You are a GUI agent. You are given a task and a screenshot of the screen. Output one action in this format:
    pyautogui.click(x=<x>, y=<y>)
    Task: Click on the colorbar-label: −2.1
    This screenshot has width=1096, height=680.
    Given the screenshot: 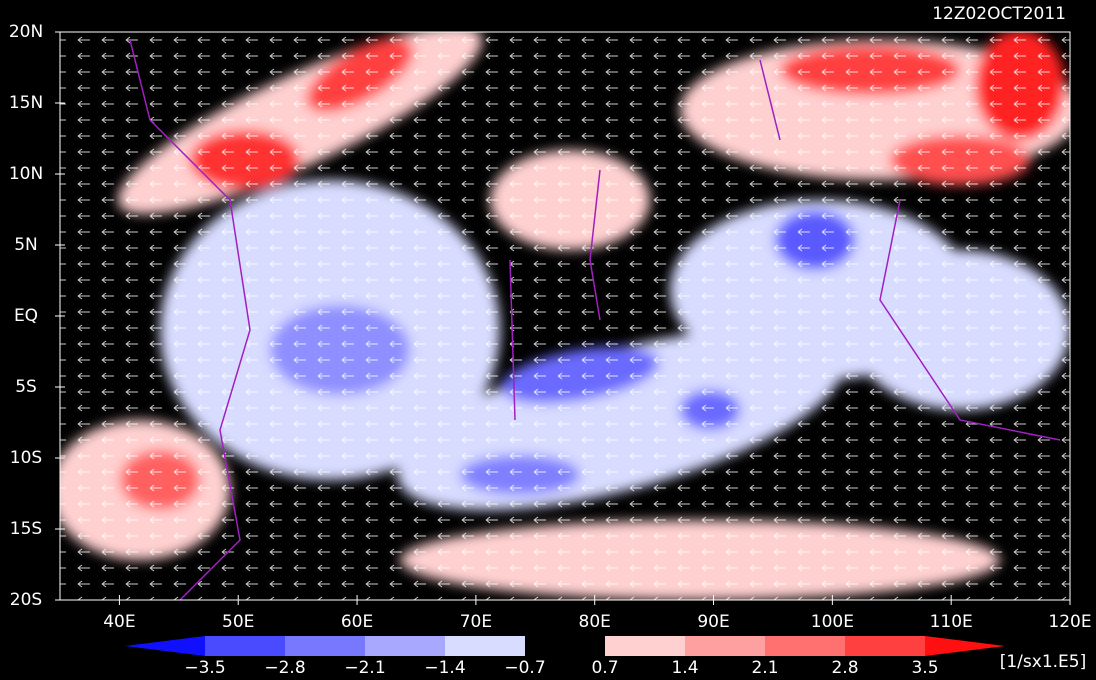 What is the action you would take?
    pyautogui.click(x=364, y=668)
    